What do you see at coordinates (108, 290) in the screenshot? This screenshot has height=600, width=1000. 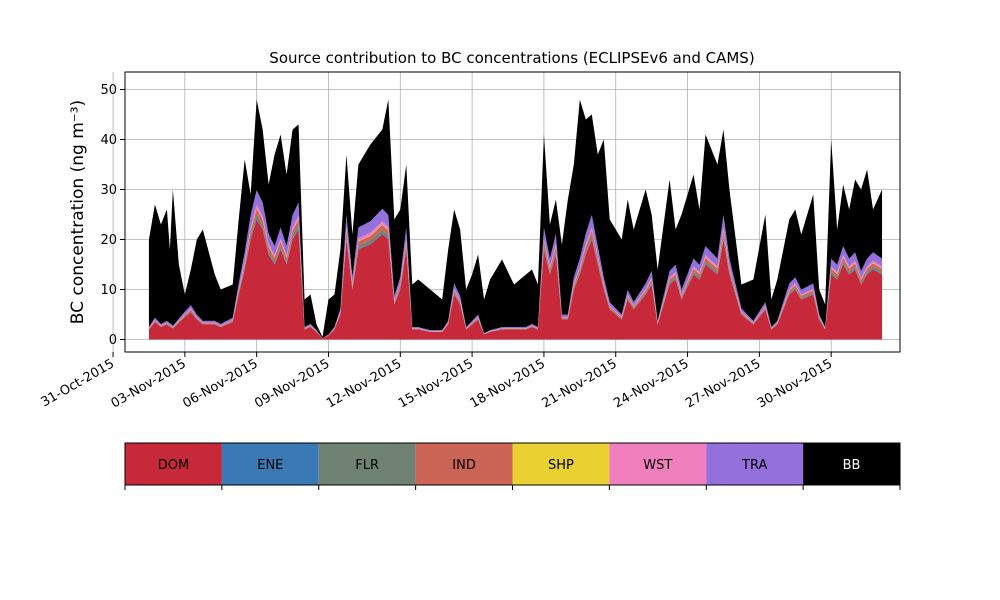 I see `y-tick-label: 10` at bounding box center [108, 290].